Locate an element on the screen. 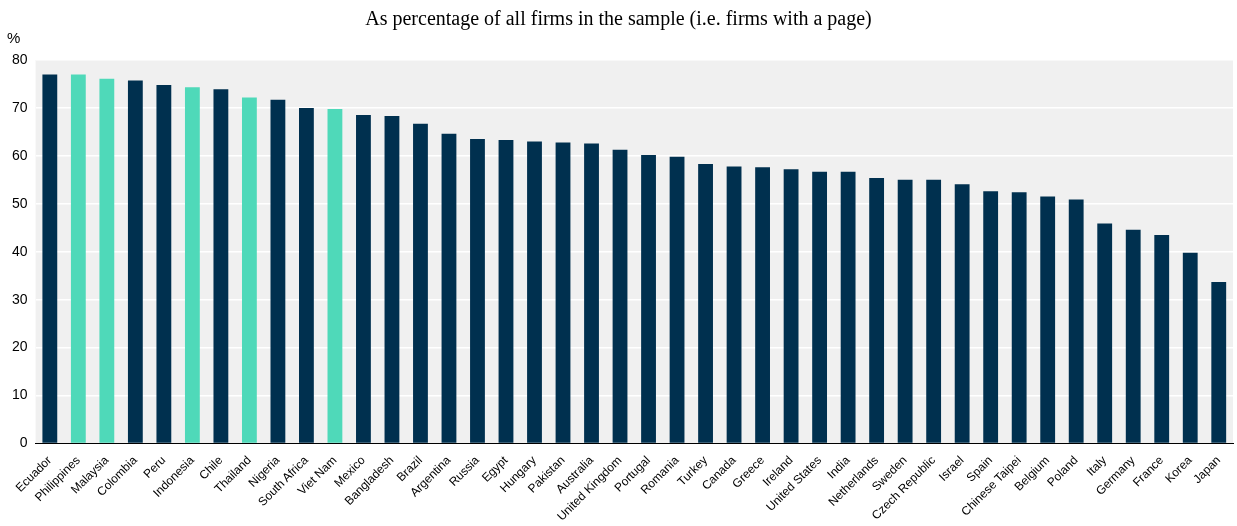 The height and width of the screenshot is (526, 1237). chart-title: As percentage of all firms in the sample (i.e. firms with a page) is located at coordinates (618, 19).